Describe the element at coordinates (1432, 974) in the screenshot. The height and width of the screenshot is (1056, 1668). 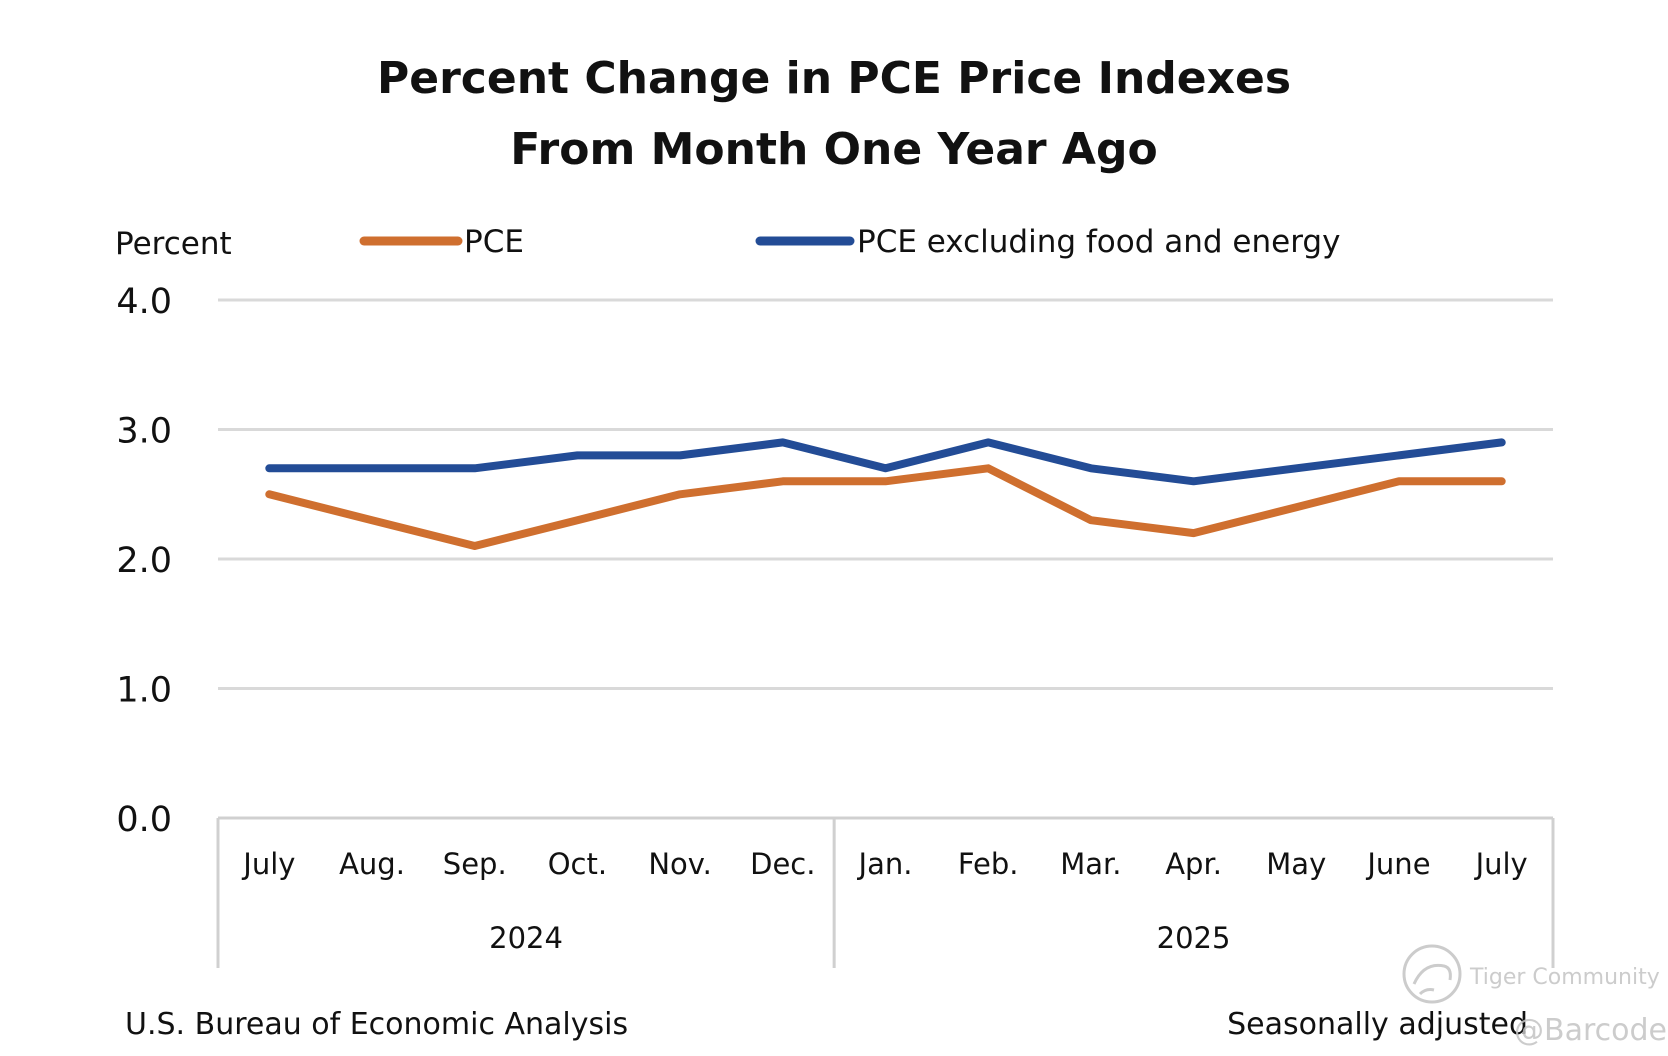
I see `tiger-logo-icon` at that location.